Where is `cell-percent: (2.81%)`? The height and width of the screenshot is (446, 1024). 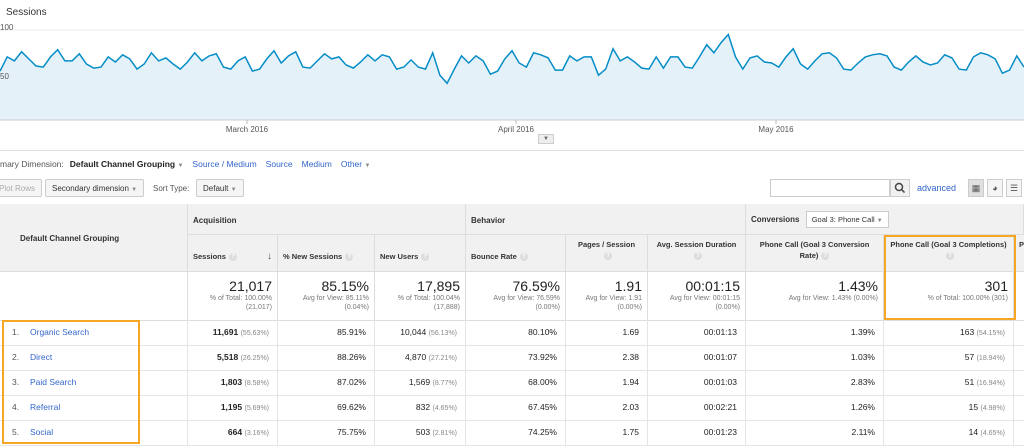
cell-percent: (2.81%) is located at coordinates (444, 433).